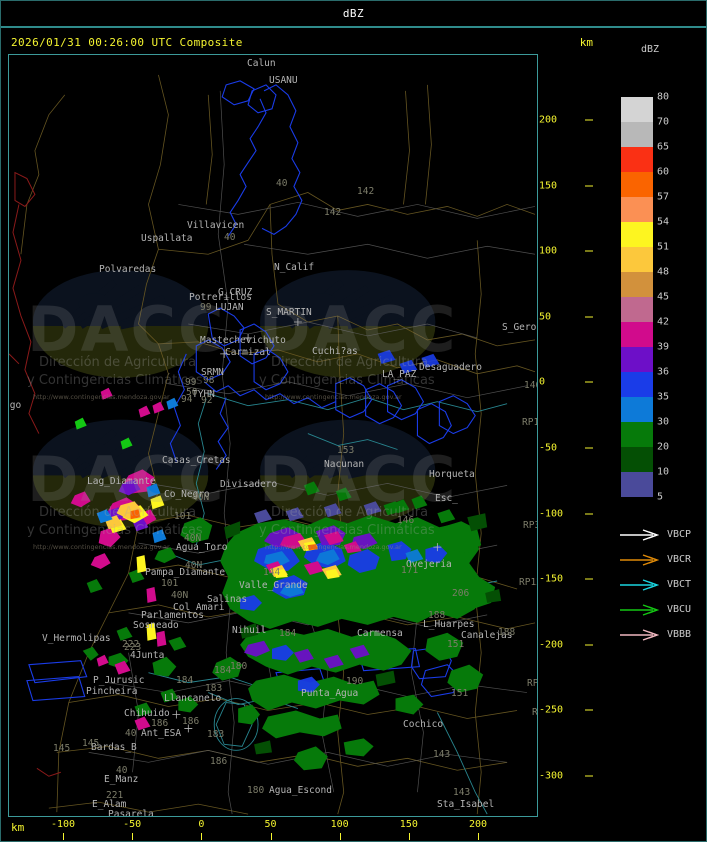  I want to click on vector-legend-label: VBCU, so click(679, 609).